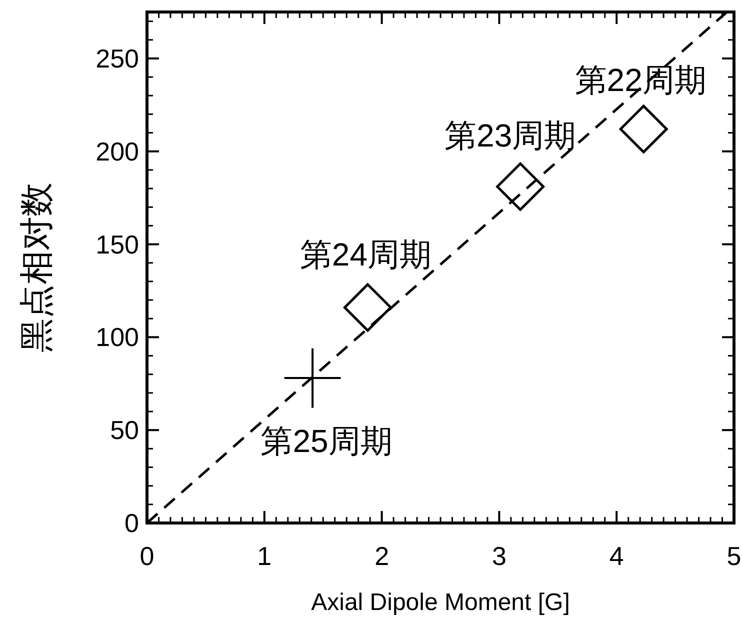  What do you see at coordinates (37, 267) in the screenshot?
I see `y-axis-title: 黑点相对数` at bounding box center [37, 267].